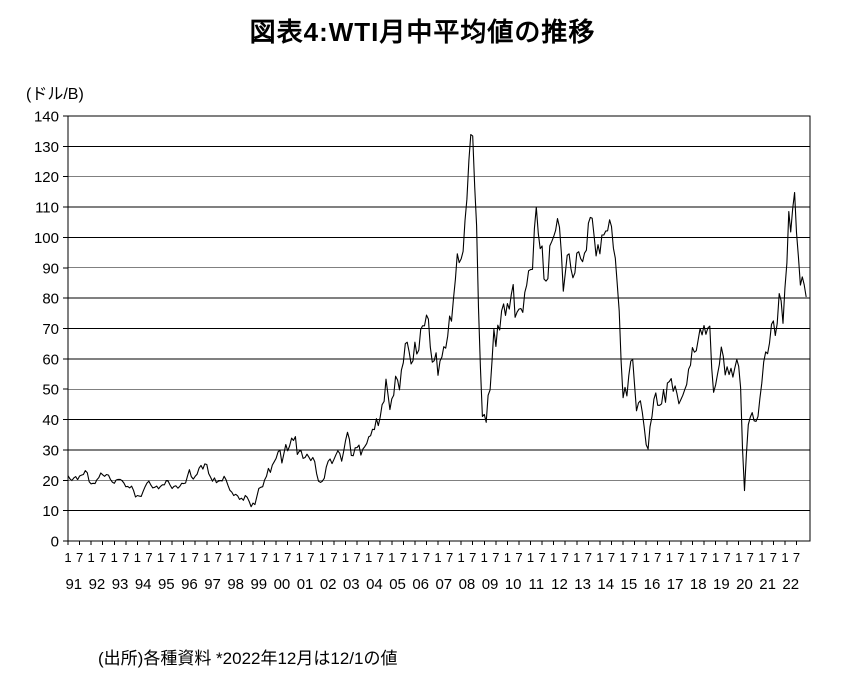 Image resolution: width=845 pixels, height=700 pixels. What do you see at coordinates (397, 584) in the screenshot?
I see `x-year-label: 05` at bounding box center [397, 584].